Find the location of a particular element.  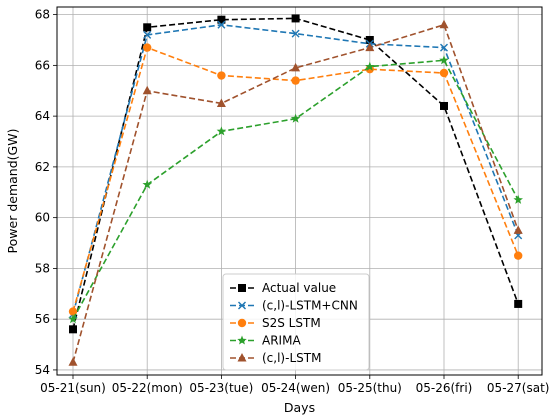

y-tick-label: 66 is located at coordinates (42, 65).